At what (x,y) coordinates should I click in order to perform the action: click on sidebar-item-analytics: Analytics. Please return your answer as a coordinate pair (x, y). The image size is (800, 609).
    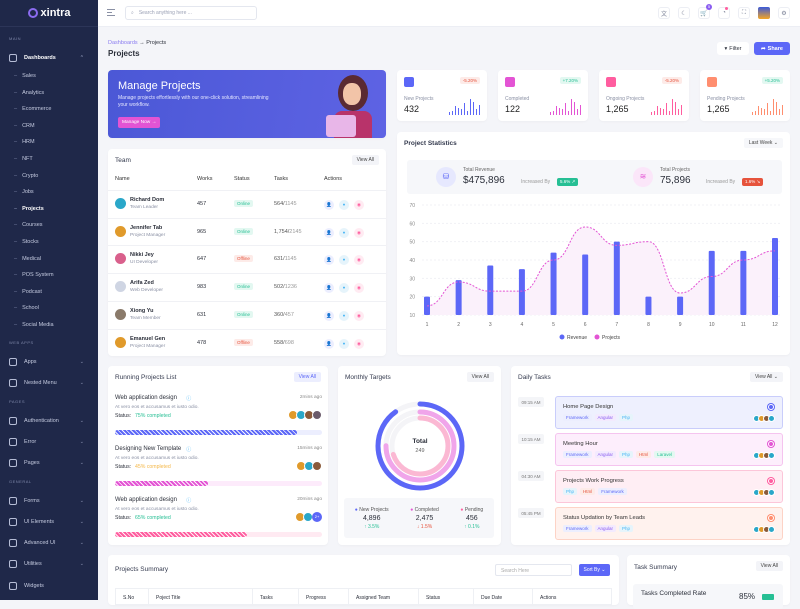
    Looking at the image, I should click on (49, 93).